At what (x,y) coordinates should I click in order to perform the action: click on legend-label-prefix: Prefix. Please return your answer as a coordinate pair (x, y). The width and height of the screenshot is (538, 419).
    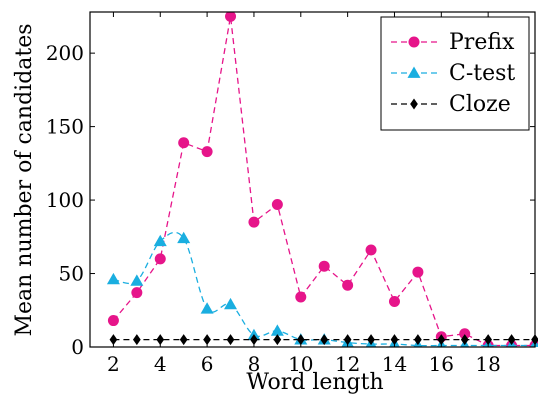
    Looking at the image, I should click on (482, 42).